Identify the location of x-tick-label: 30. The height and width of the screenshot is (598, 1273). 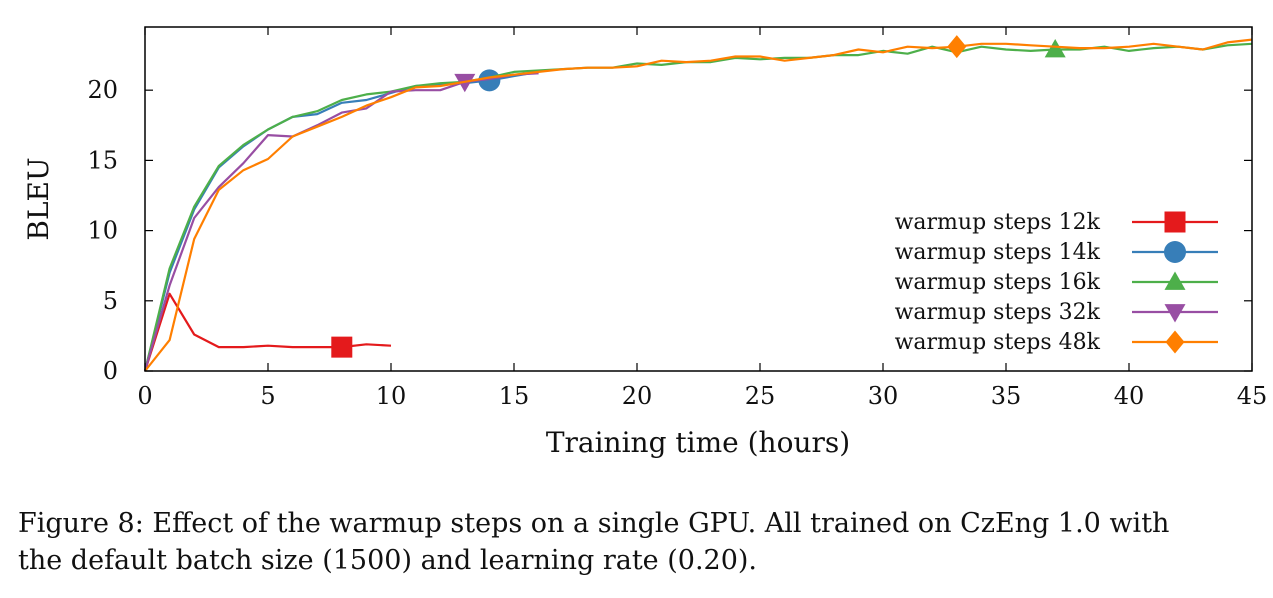
(883, 396).